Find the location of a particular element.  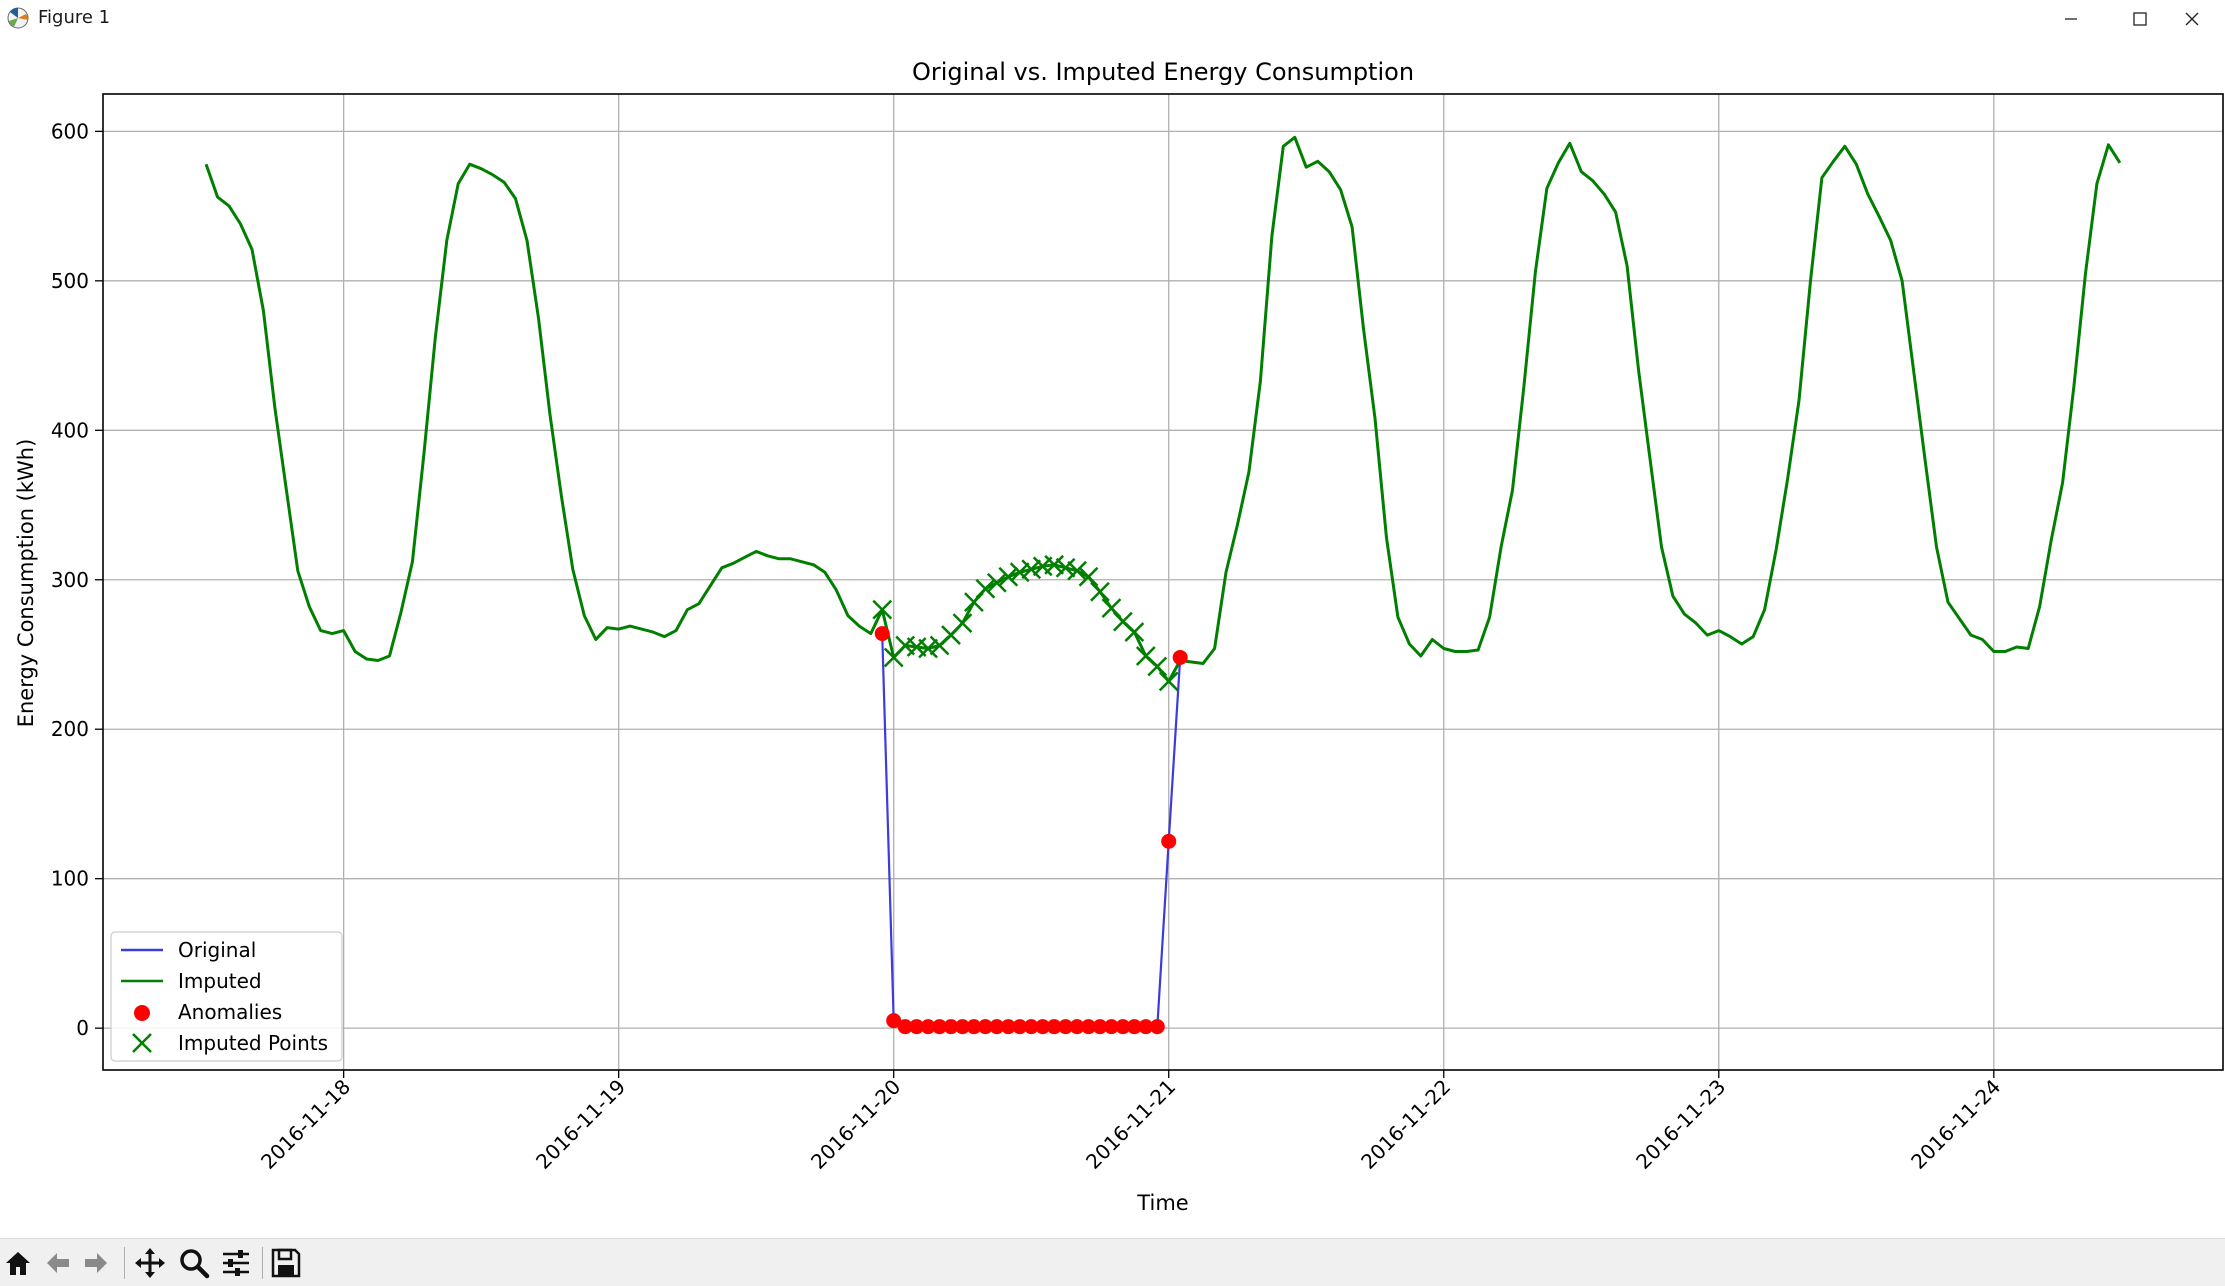

toolbar-separator is located at coordinates (124, 1263).